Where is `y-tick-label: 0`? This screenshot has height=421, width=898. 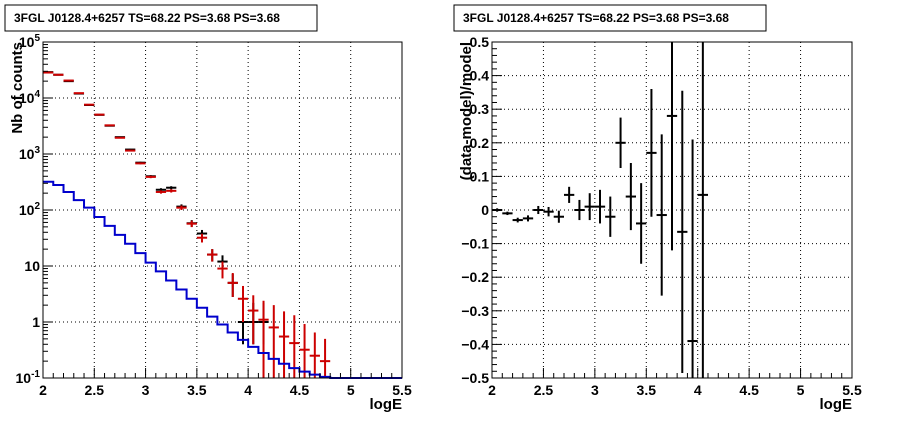 y-tick-label: 0 is located at coordinates (485, 210).